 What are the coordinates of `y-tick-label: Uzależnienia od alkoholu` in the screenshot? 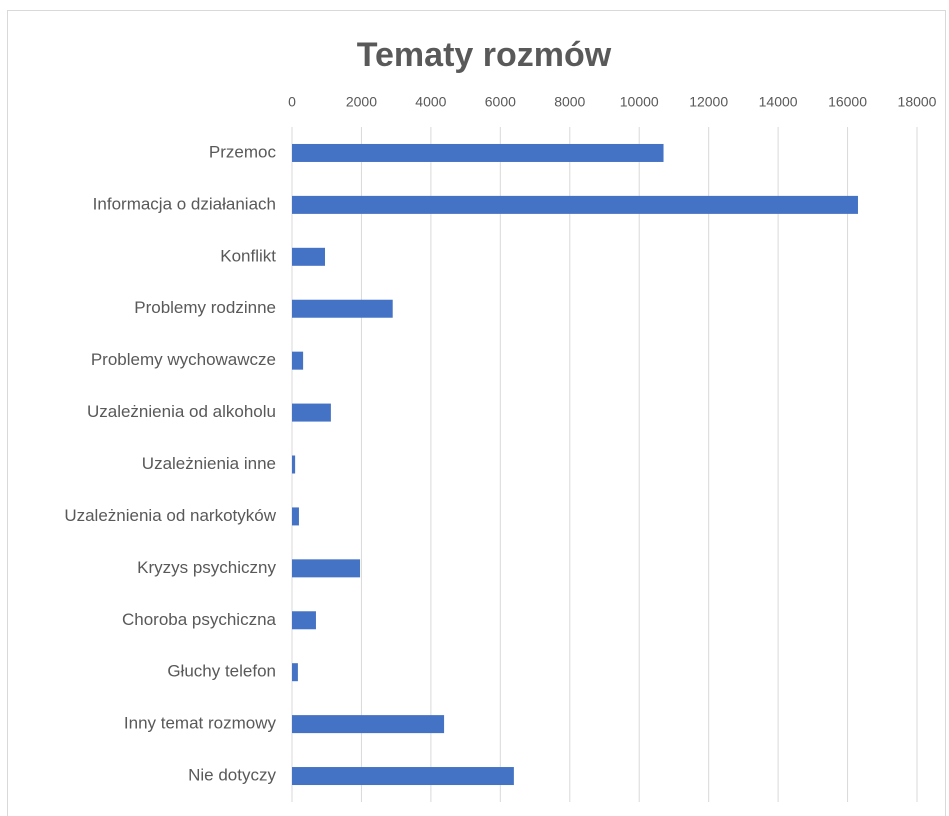 It's located at (181, 411).